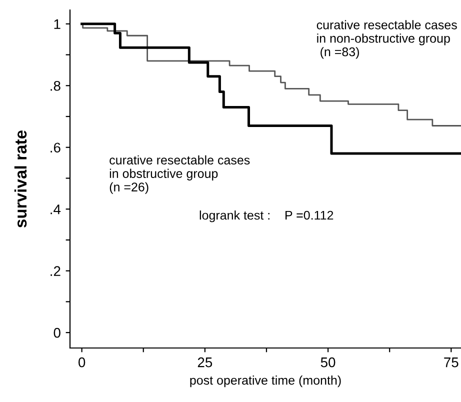  Describe the element at coordinates (386, 39) in the screenshot. I see `text: curative resectable cases in non-obstructive group (n =83)` at that location.